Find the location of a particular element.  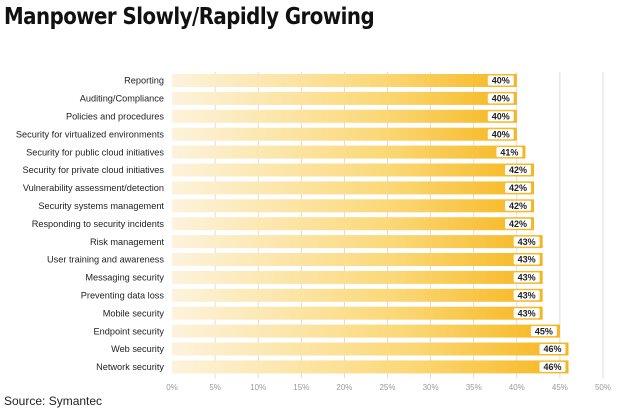

x-tick-label: 25% is located at coordinates (387, 387).